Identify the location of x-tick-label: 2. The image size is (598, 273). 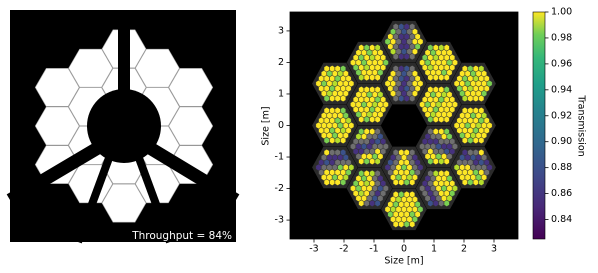
(464, 249).